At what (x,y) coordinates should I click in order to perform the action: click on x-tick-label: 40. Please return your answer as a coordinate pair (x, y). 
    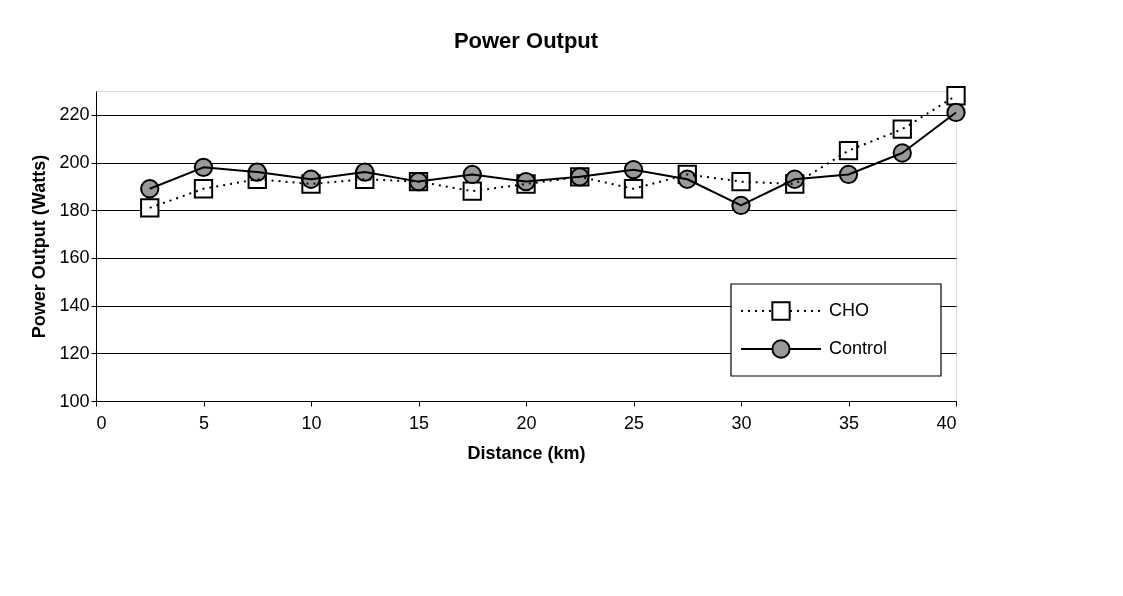
    Looking at the image, I should click on (946, 422).